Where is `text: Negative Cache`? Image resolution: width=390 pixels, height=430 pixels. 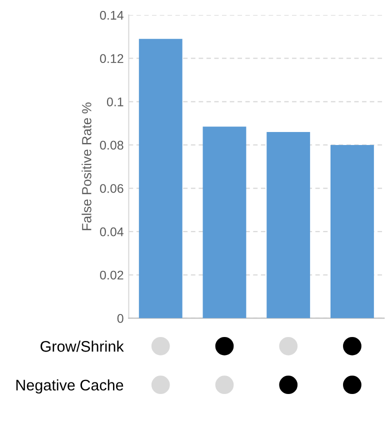
text: Negative Cache is located at coordinates (70, 386).